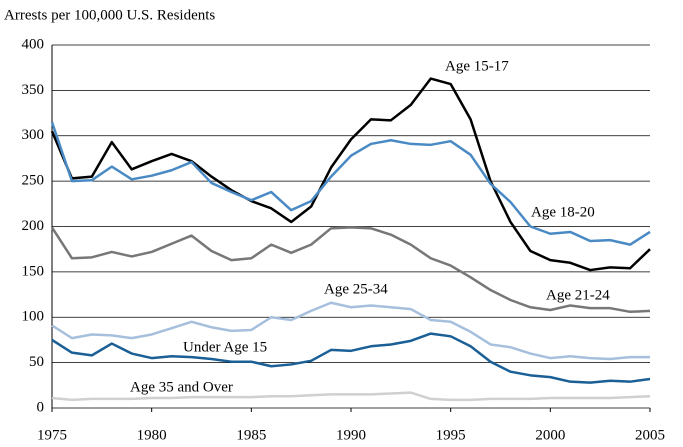  What do you see at coordinates (33, 44) in the screenshot?
I see `y-tick-label: 400` at bounding box center [33, 44].